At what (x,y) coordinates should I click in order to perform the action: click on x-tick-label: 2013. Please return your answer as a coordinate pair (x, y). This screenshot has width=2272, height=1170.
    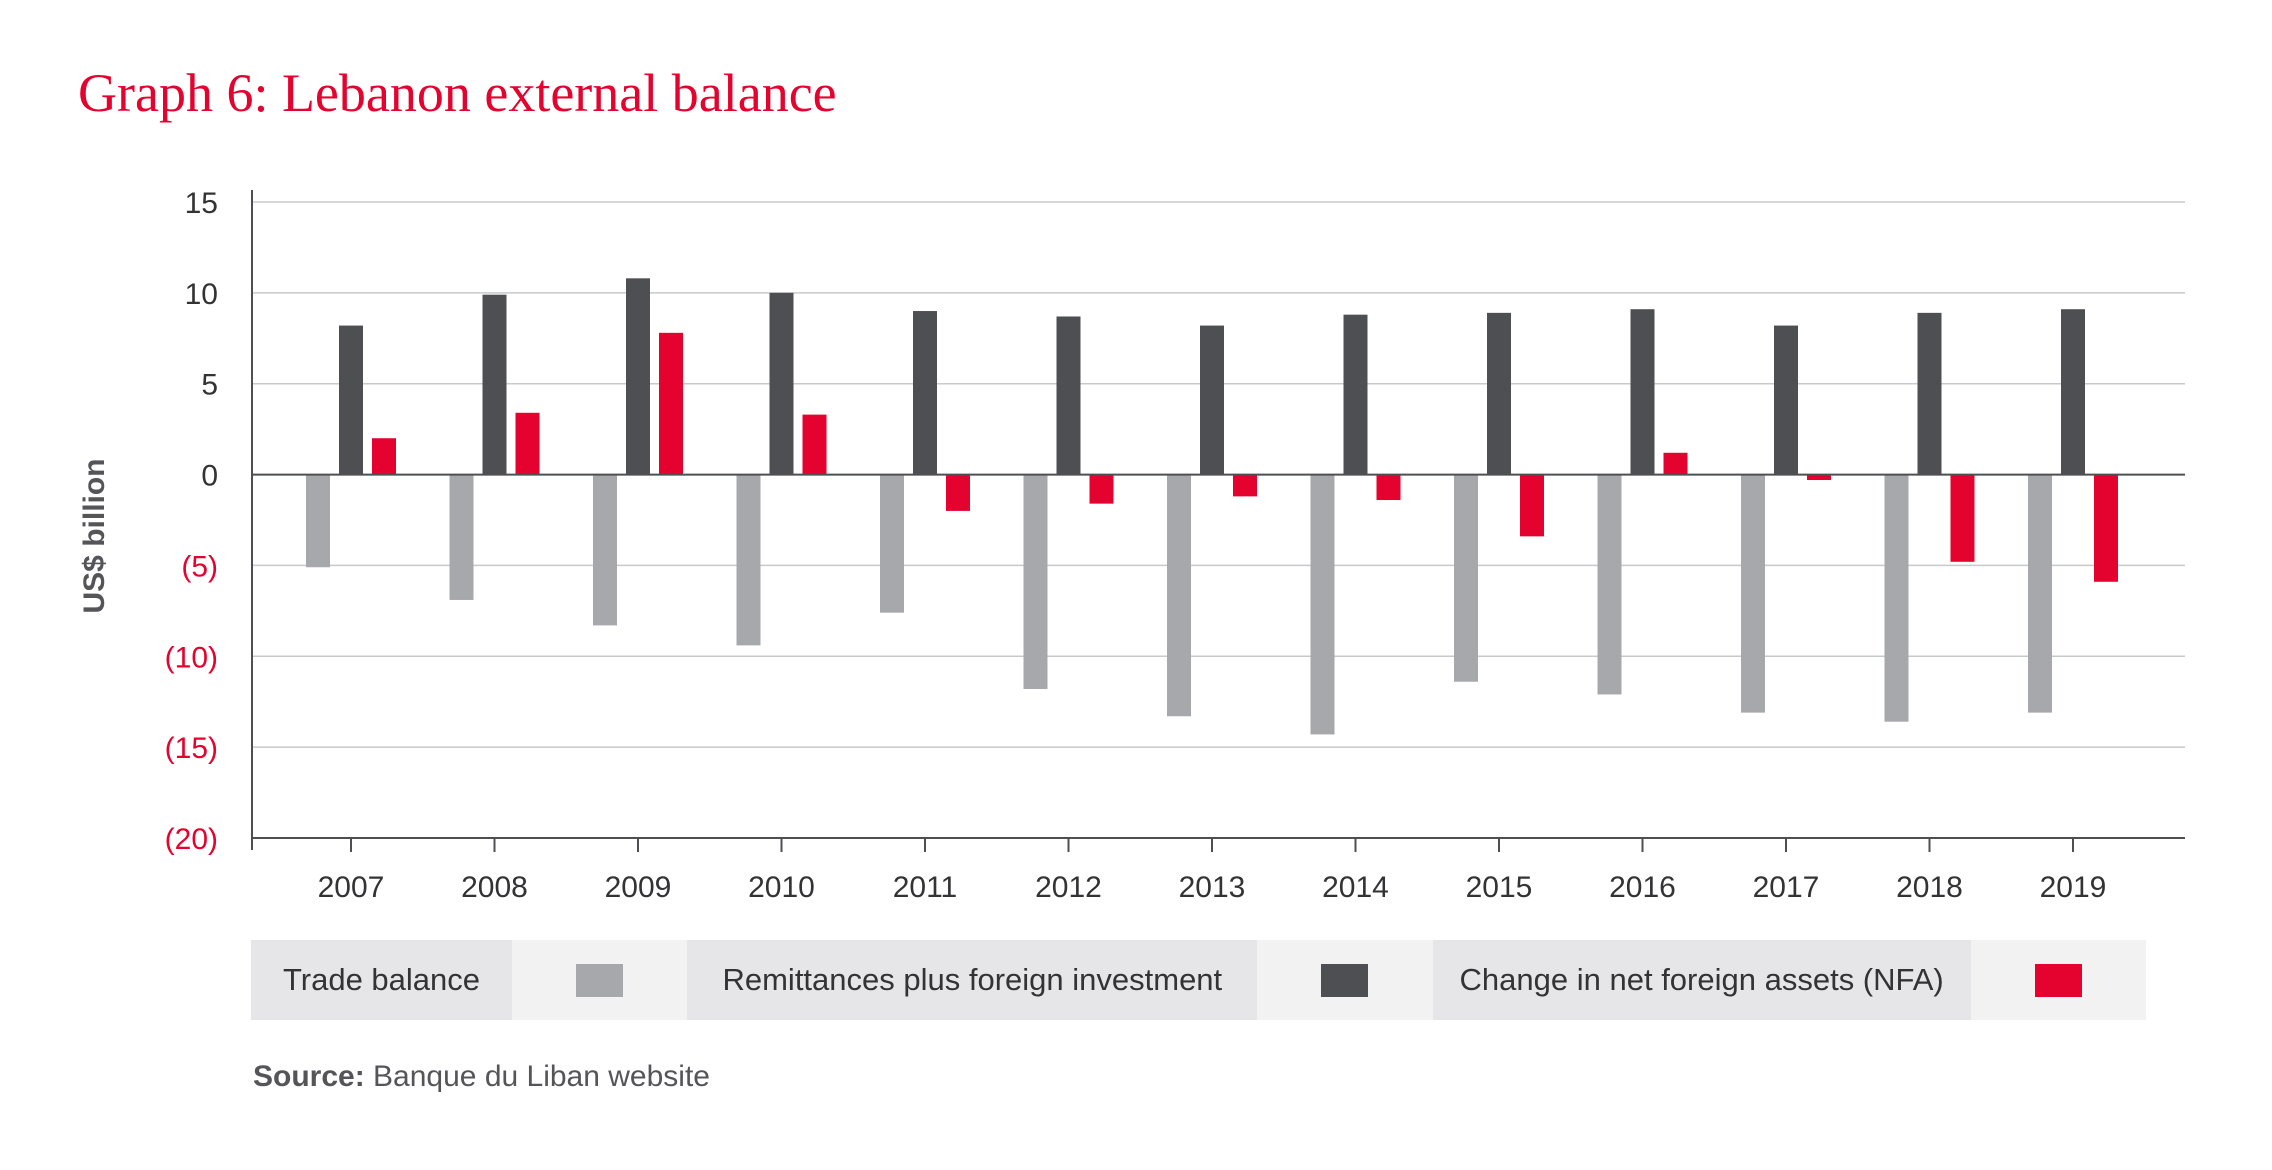
    Looking at the image, I should click on (1212, 887).